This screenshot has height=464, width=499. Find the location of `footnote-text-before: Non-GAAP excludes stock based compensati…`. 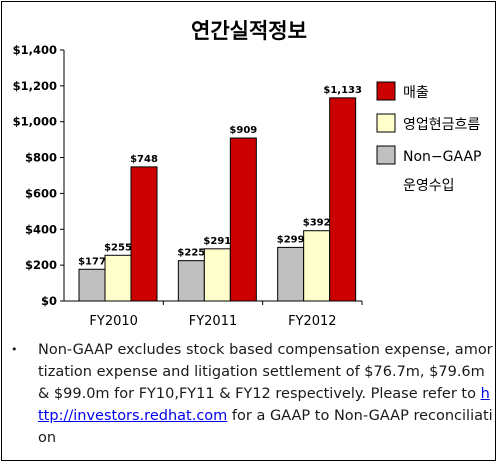

footnote-text-before: Non-GAAP excludes stock based compensati… is located at coordinates (265, 372).